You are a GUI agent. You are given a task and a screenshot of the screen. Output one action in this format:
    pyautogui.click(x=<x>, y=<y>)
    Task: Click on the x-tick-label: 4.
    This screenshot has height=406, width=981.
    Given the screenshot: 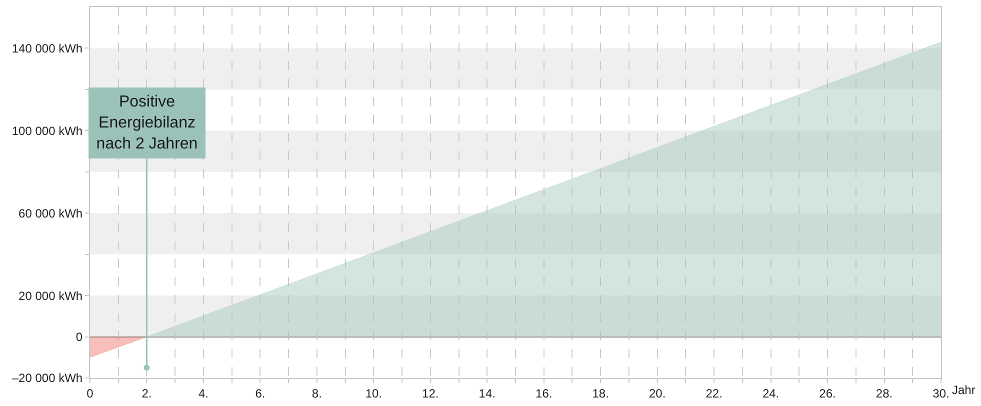 What is the action you would take?
    pyautogui.click(x=203, y=393)
    